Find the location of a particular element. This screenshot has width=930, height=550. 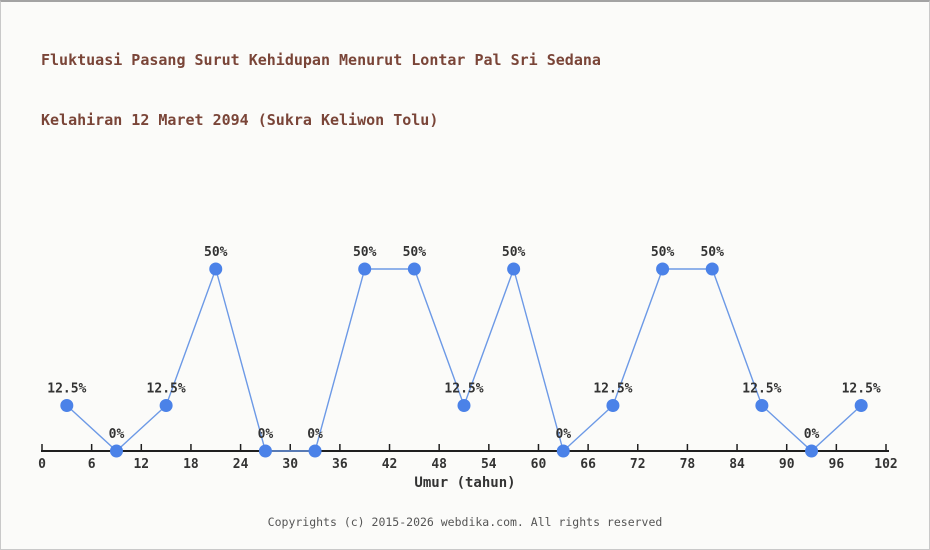

x-axis-tick-label: 12 is located at coordinates (141, 464).